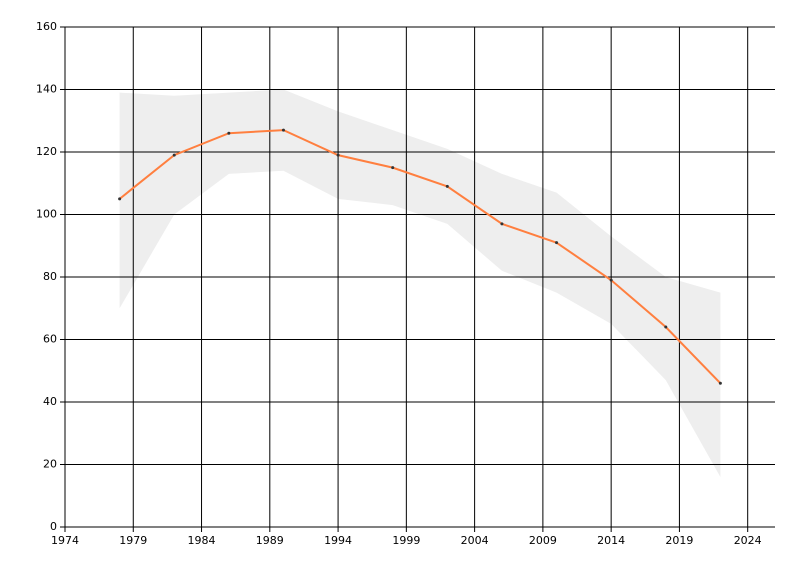 The height and width of the screenshot is (576, 800). What do you see at coordinates (65, 540) in the screenshot?
I see `x-tick-label: 1974` at bounding box center [65, 540].